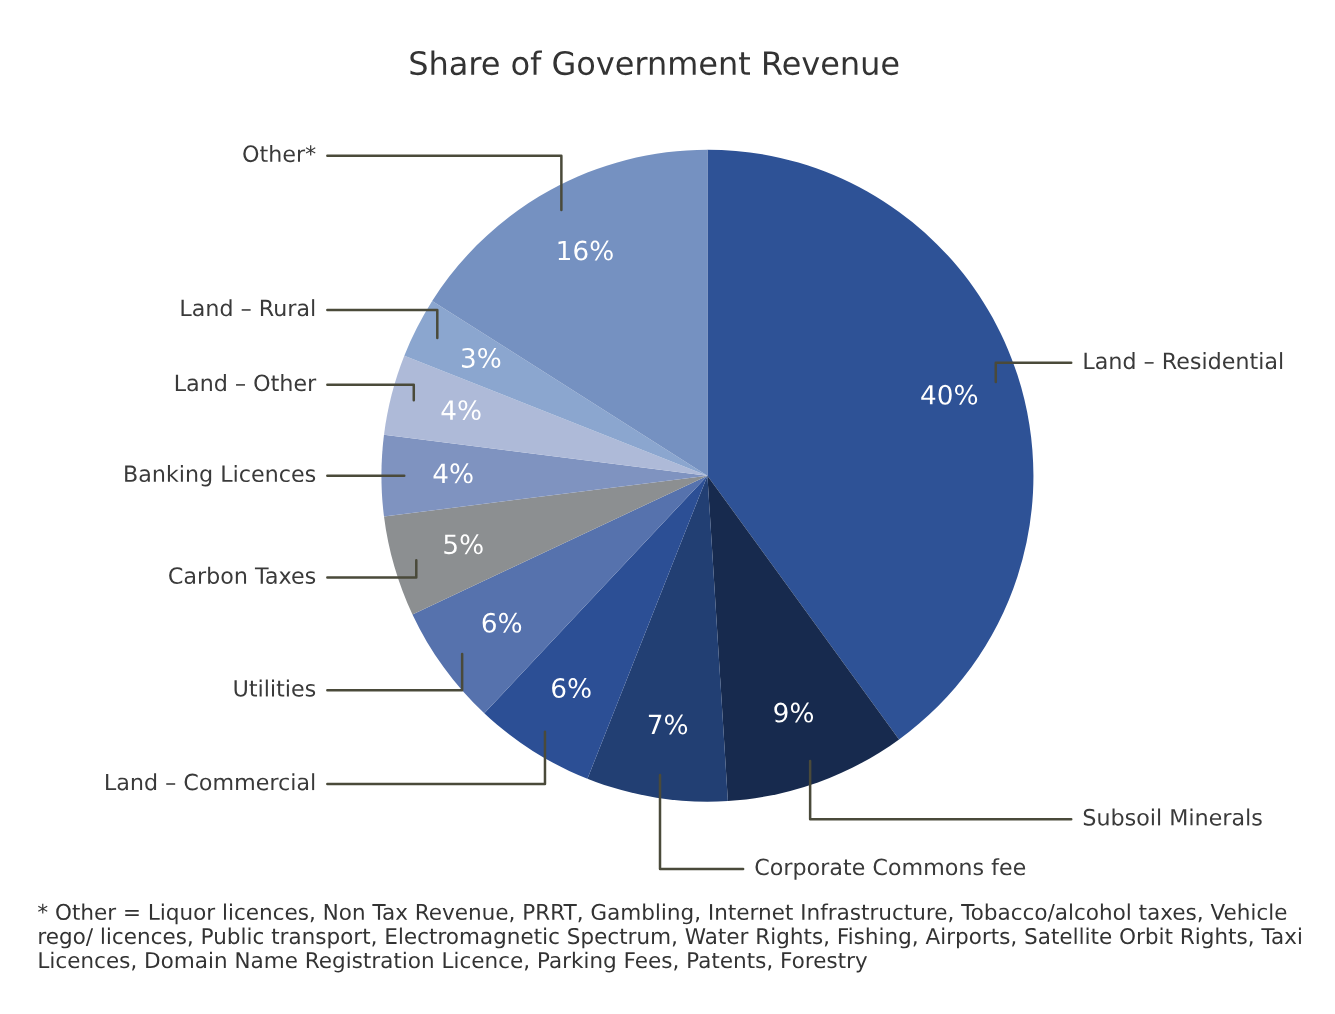 The height and width of the screenshot is (1014, 1335). Describe the element at coordinates (463, 544) in the screenshot. I see `data-label: 5%` at that location.